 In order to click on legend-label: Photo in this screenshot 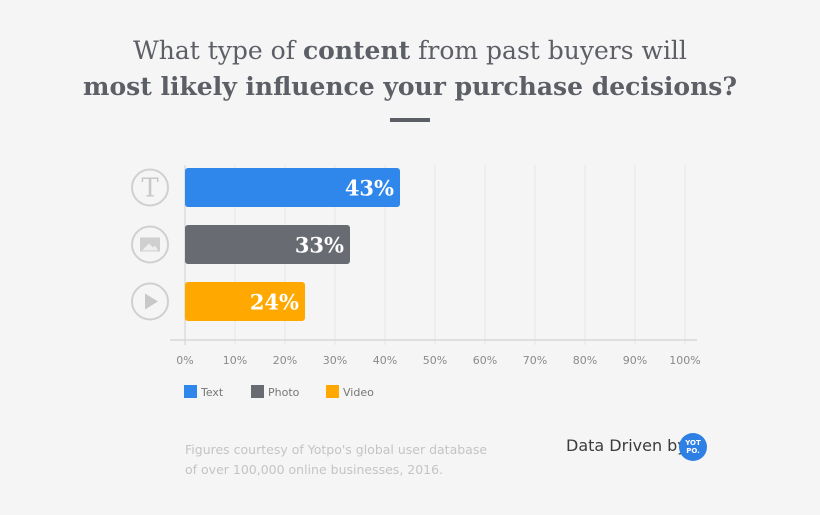, I will do `click(284, 392)`.